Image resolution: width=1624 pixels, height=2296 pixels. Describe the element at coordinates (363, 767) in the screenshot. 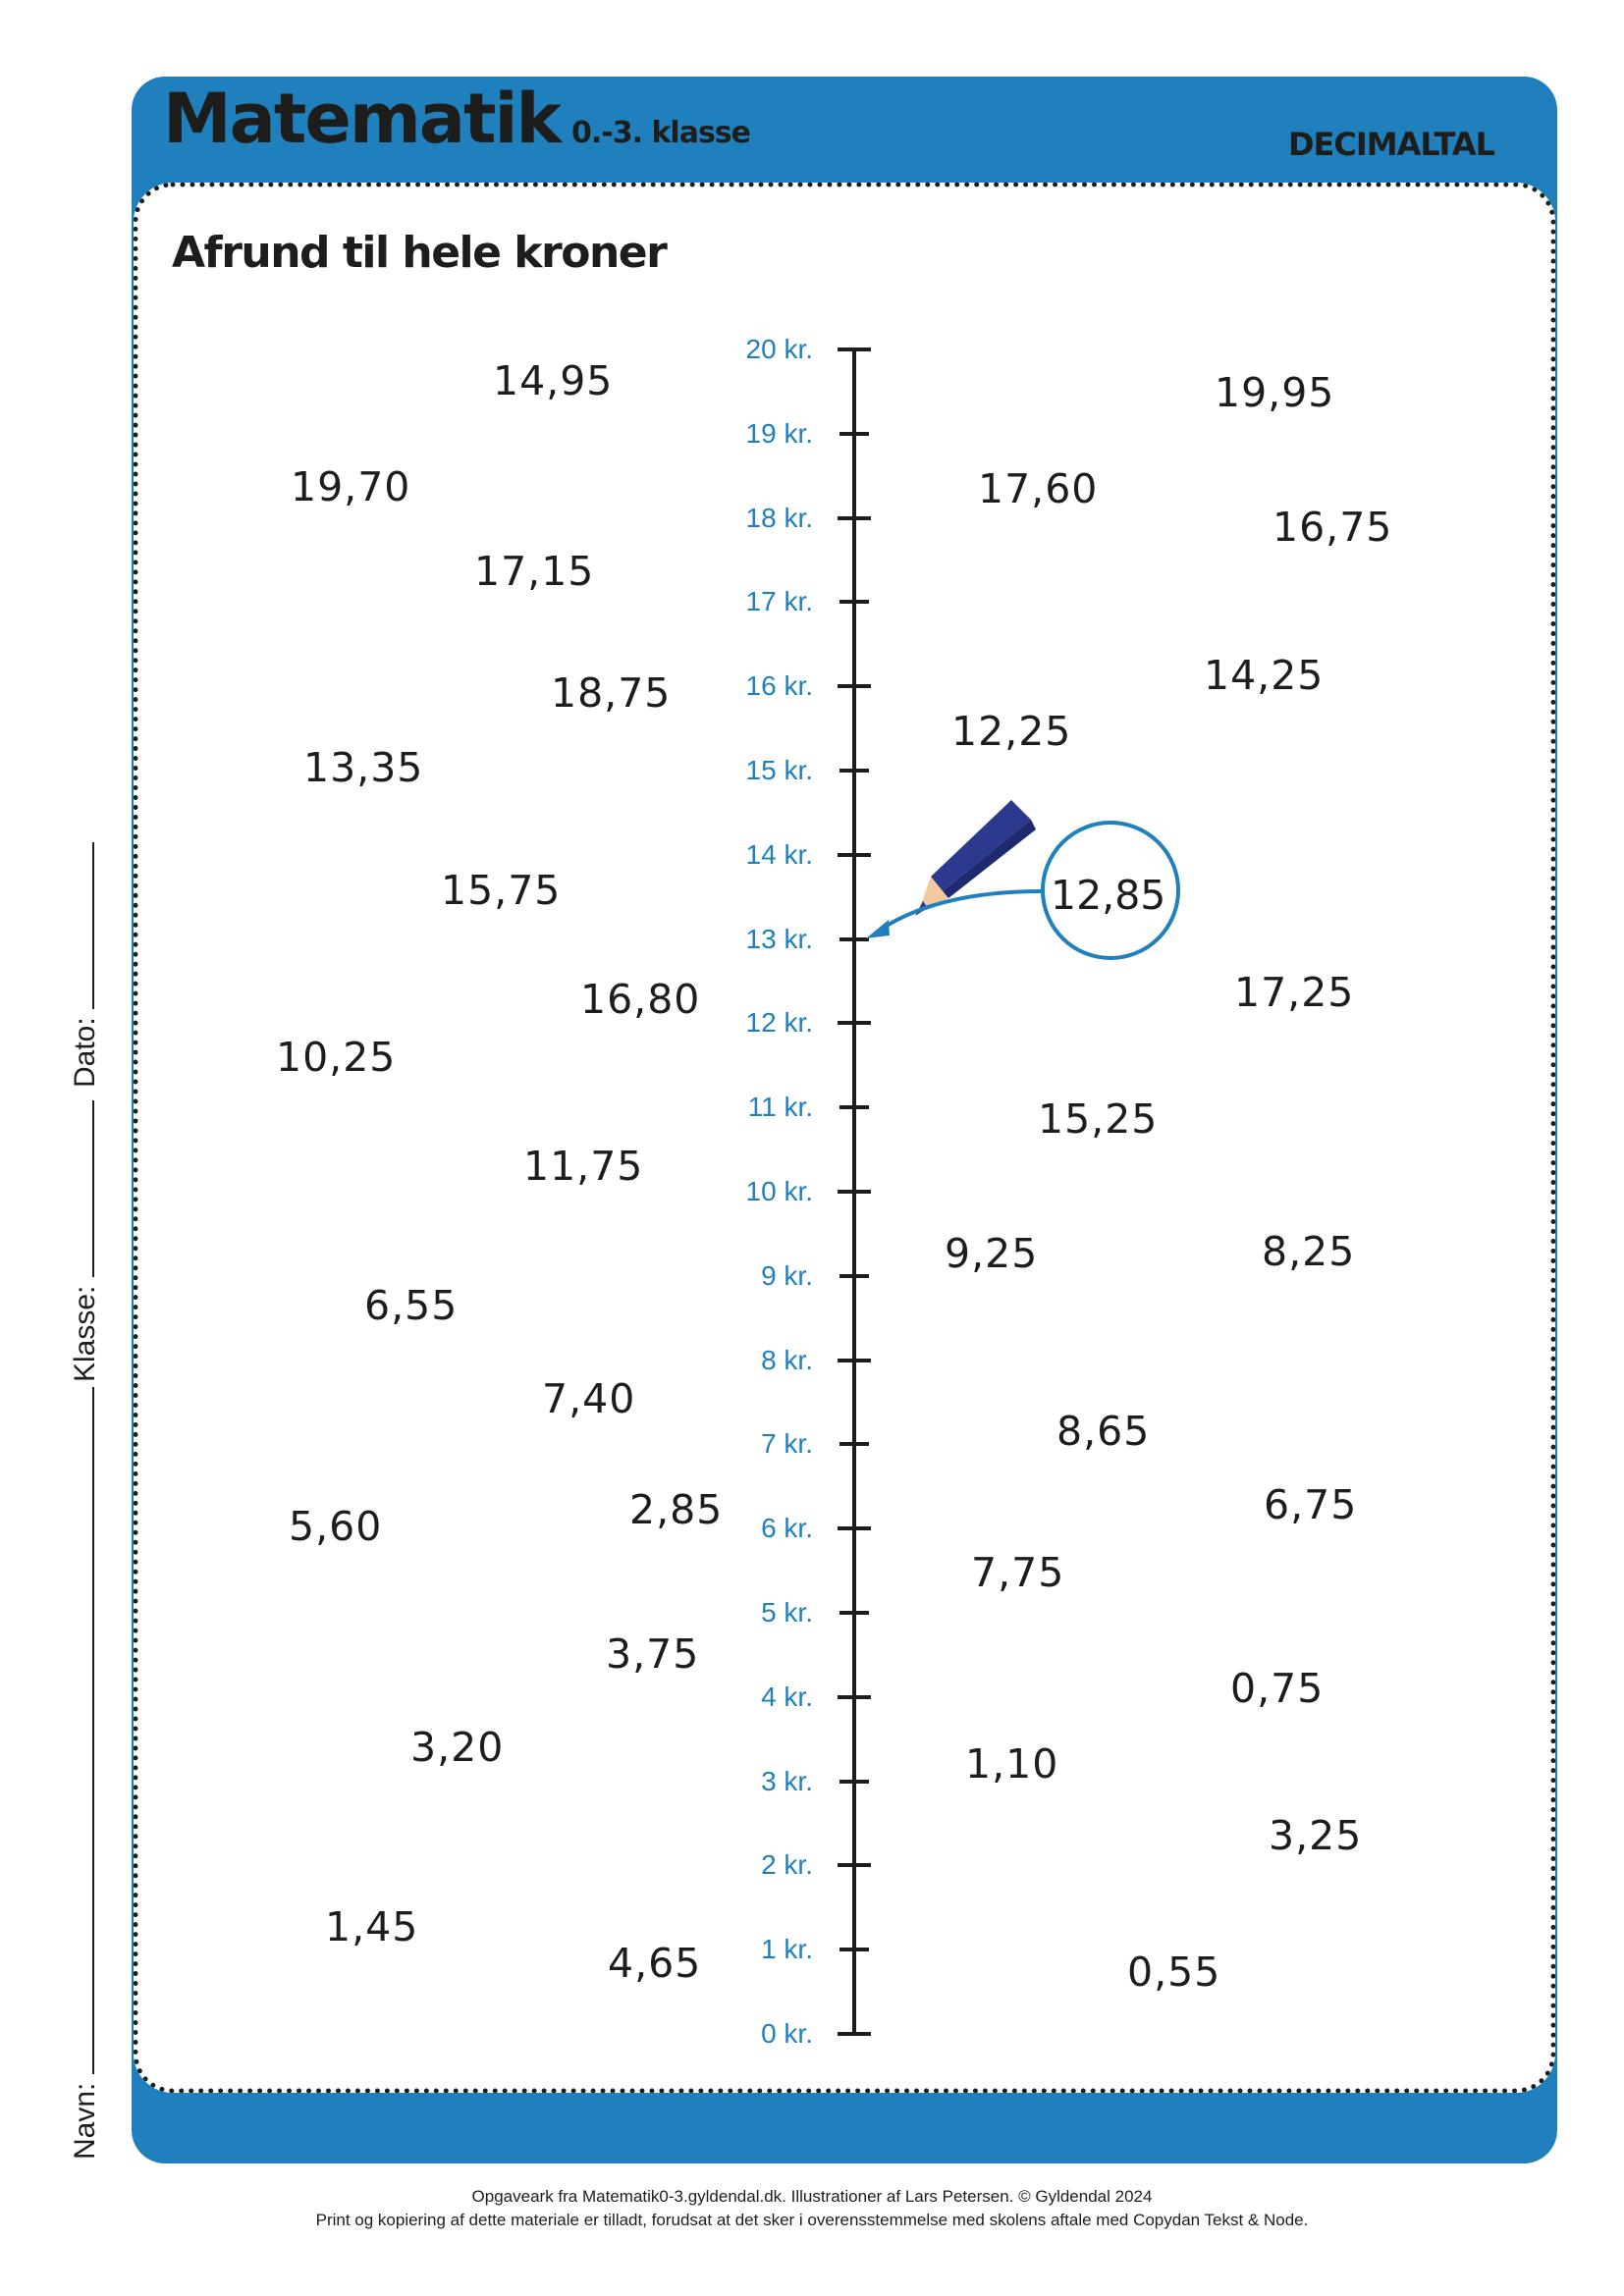

I see `decimal-number: 13,35` at that location.